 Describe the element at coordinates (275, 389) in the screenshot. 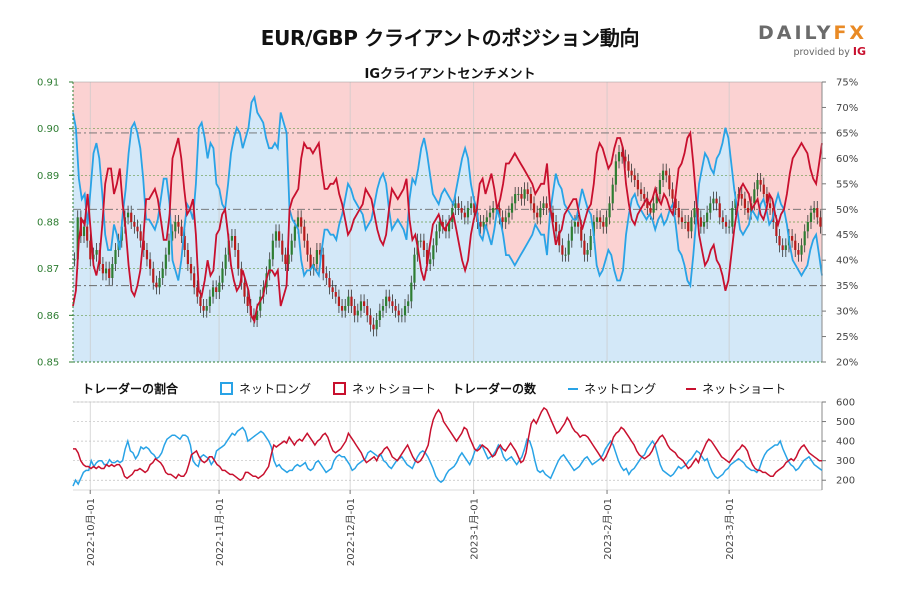

I see `legend-ratio-long-label: ネットロング` at that location.